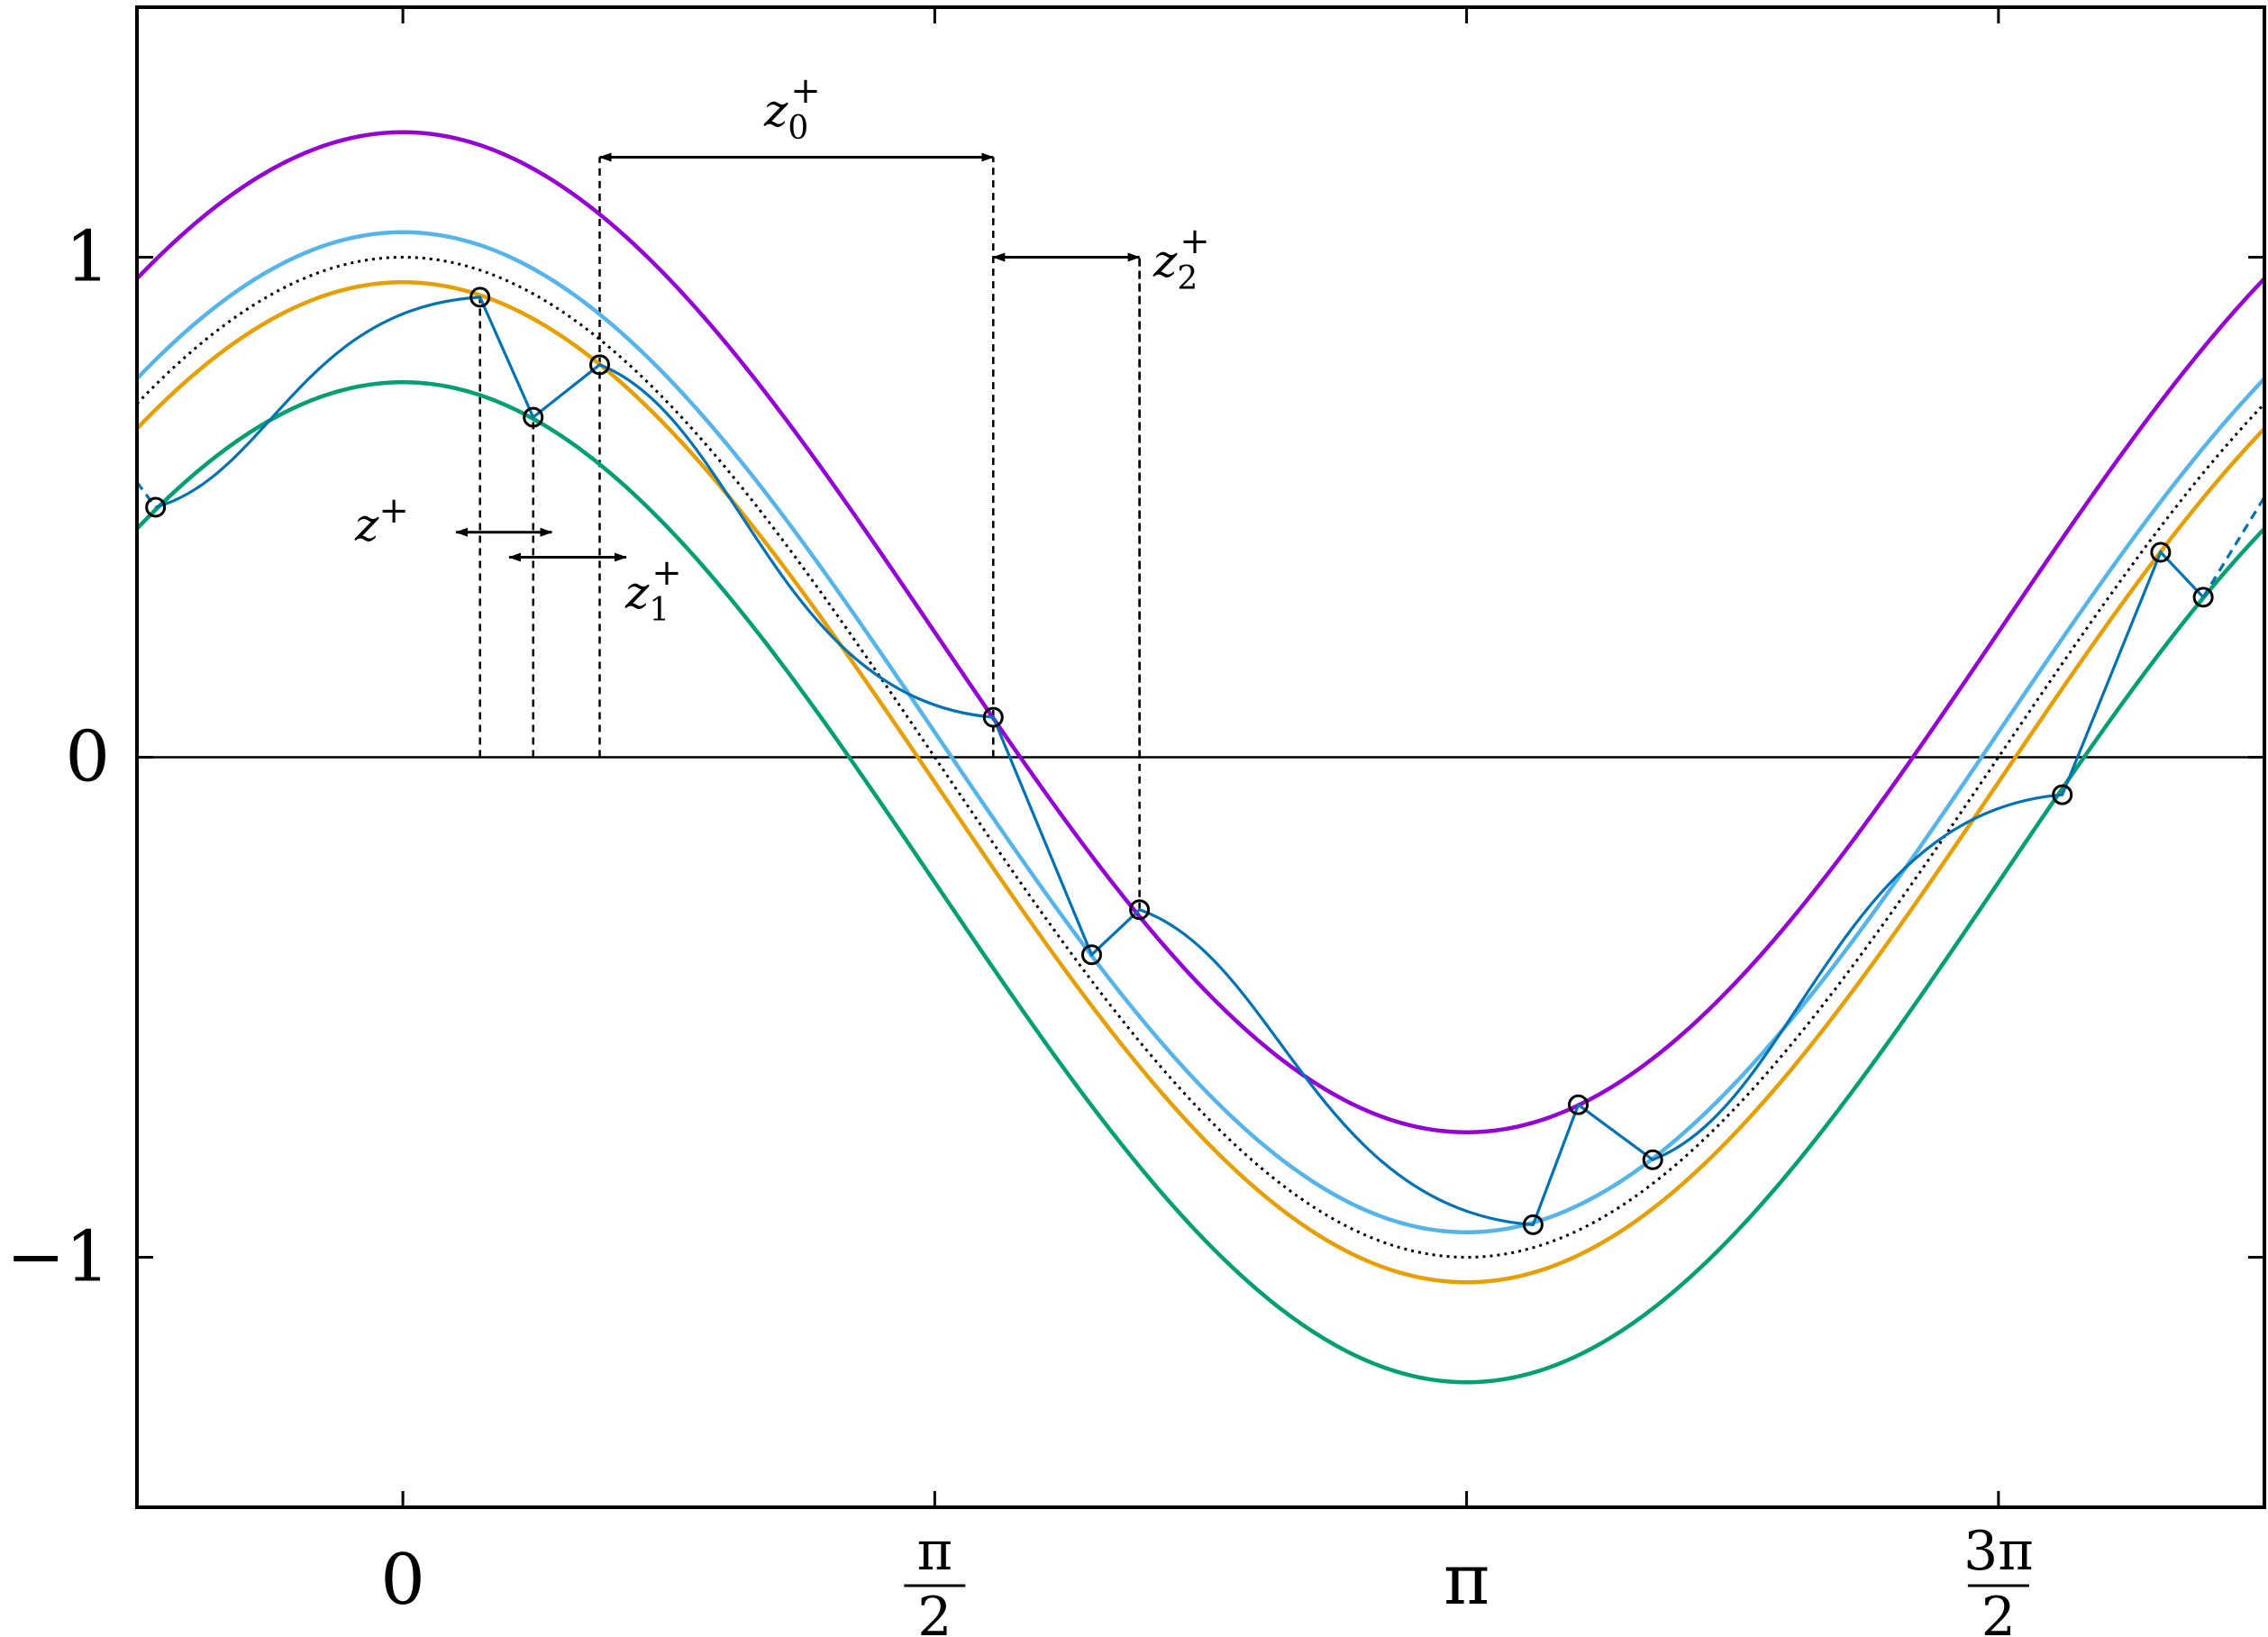  I want to click on y-tick-label: 1, so click(87, 257).